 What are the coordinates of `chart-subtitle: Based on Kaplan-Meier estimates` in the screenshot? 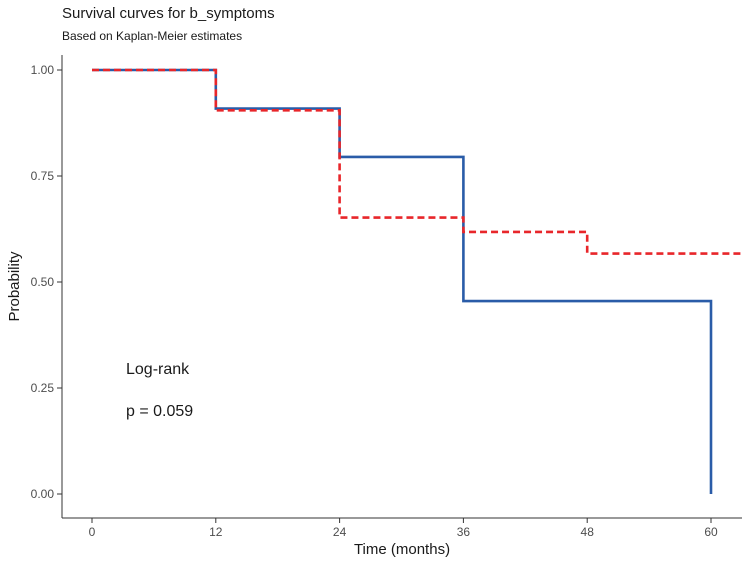 It's located at (152, 36).